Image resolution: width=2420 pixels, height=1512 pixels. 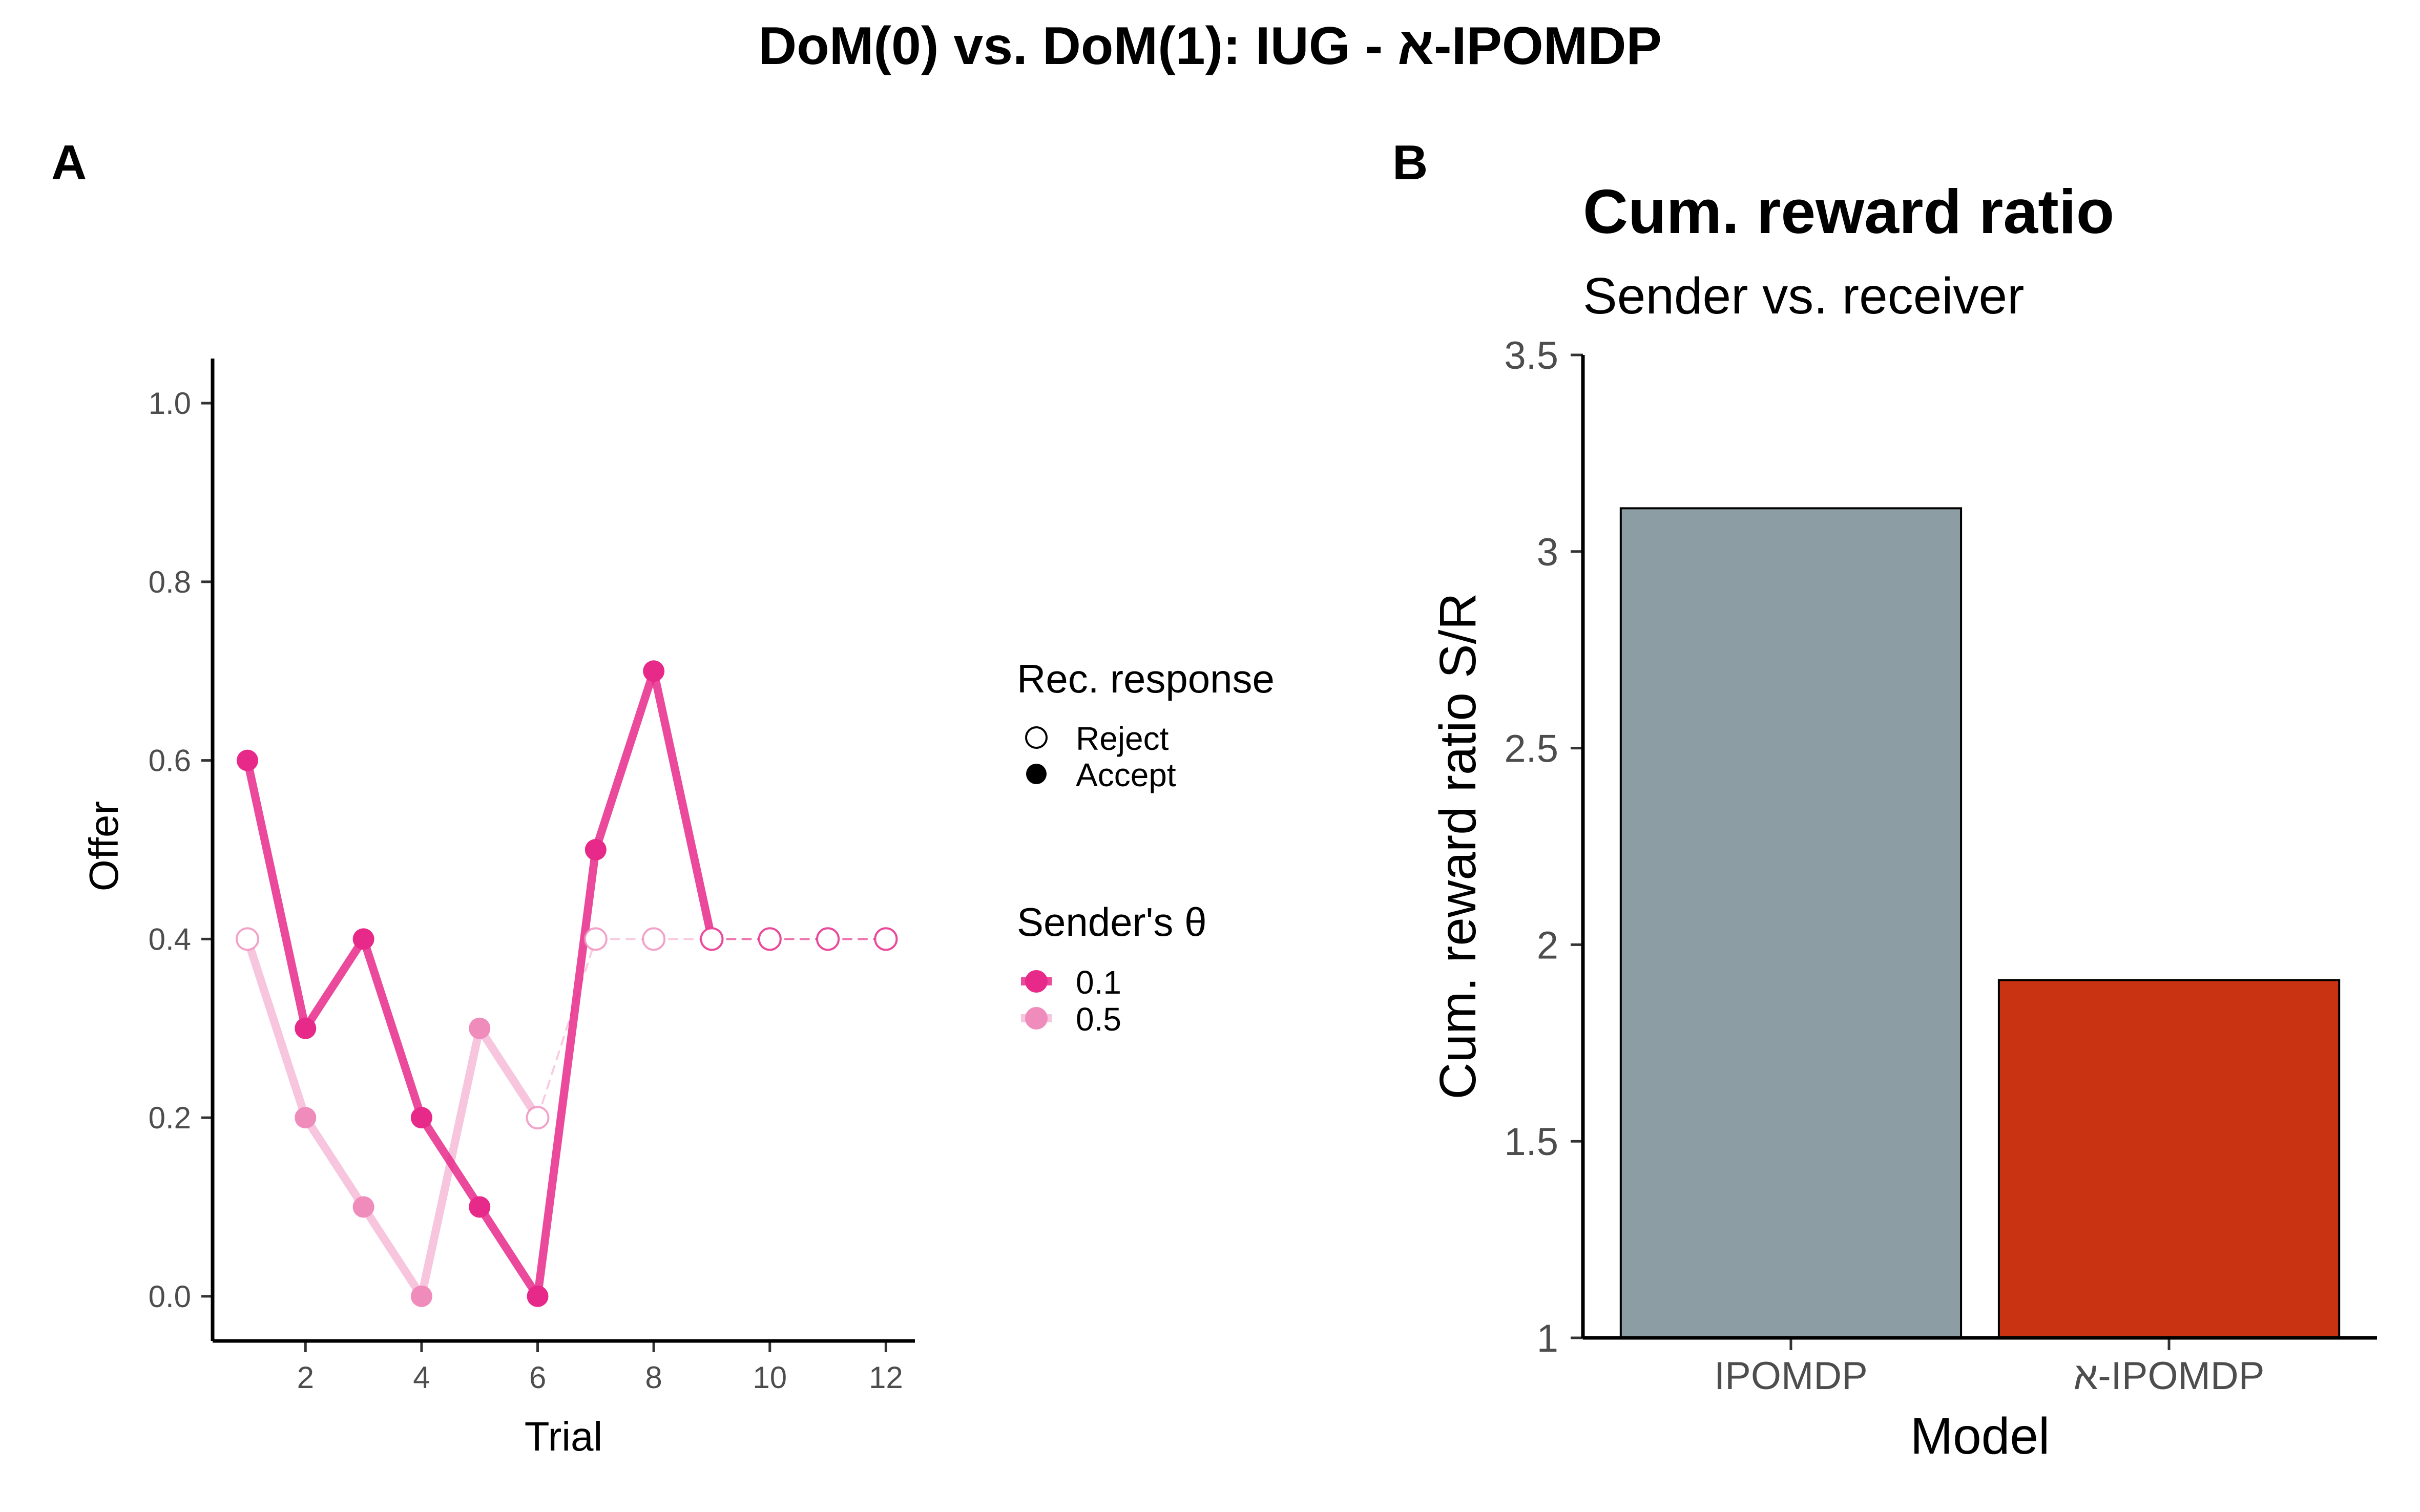 What do you see at coordinates (1791, 923) in the screenshot?
I see `bar-IPOMDP` at bounding box center [1791, 923].